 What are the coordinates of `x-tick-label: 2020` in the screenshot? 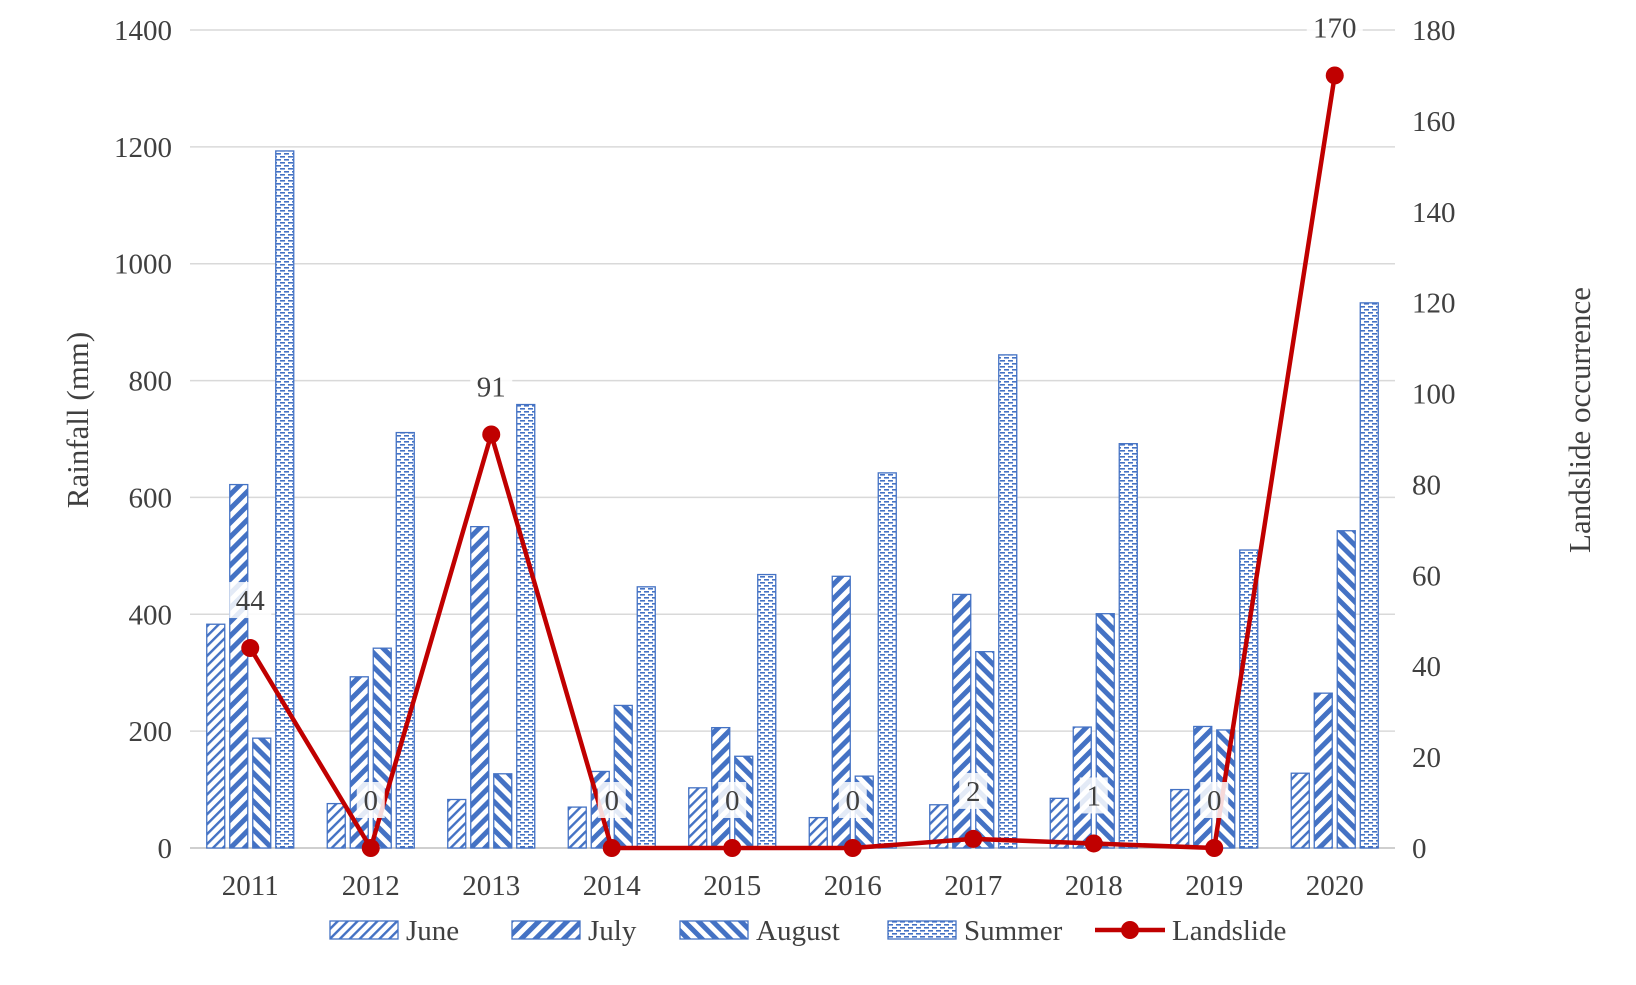 It's located at (1335, 886).